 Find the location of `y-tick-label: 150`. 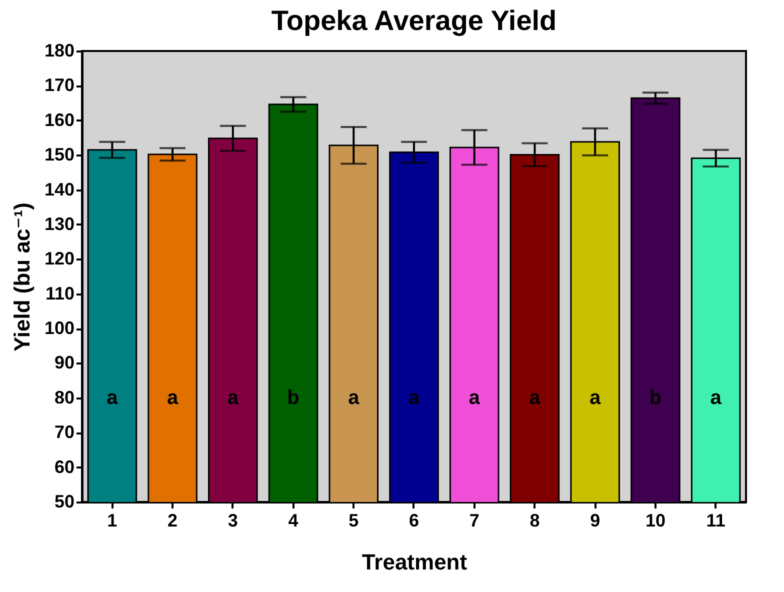

y-tick-label: 150 is located at coordinates (59, 154).